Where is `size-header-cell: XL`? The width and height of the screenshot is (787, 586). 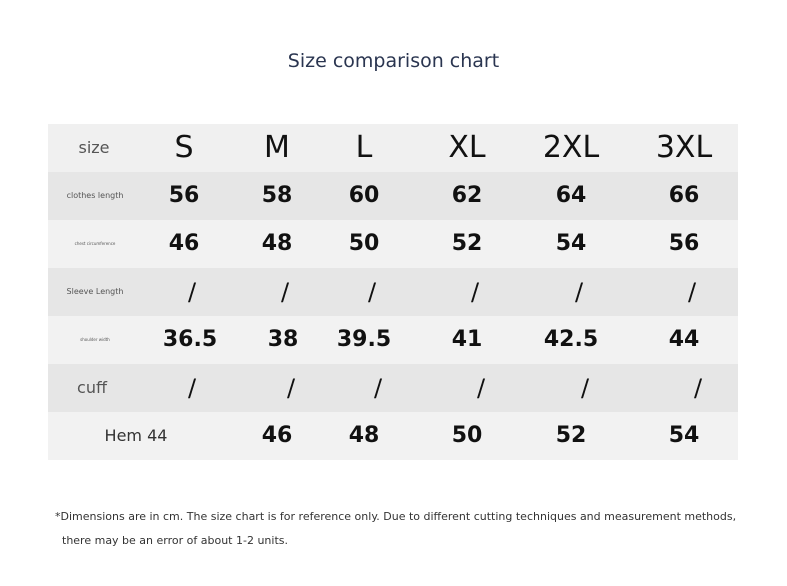 size-header-cell: XL is located at coordinates (467, 147).